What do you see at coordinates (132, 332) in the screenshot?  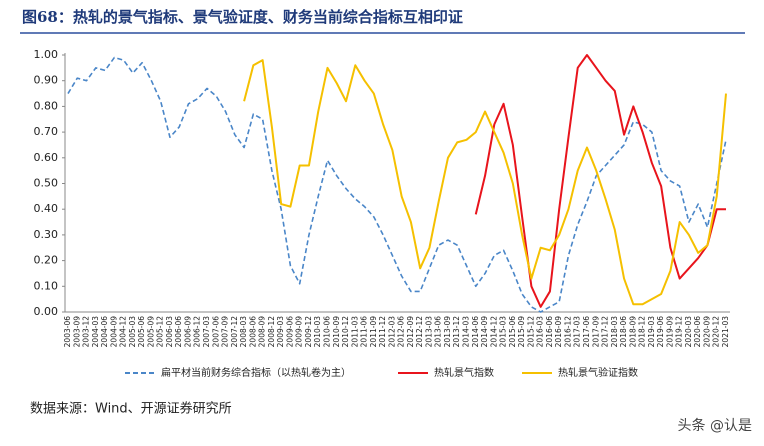 I see `x-tick-label: 2005-03` at bounding box center [132, 332].